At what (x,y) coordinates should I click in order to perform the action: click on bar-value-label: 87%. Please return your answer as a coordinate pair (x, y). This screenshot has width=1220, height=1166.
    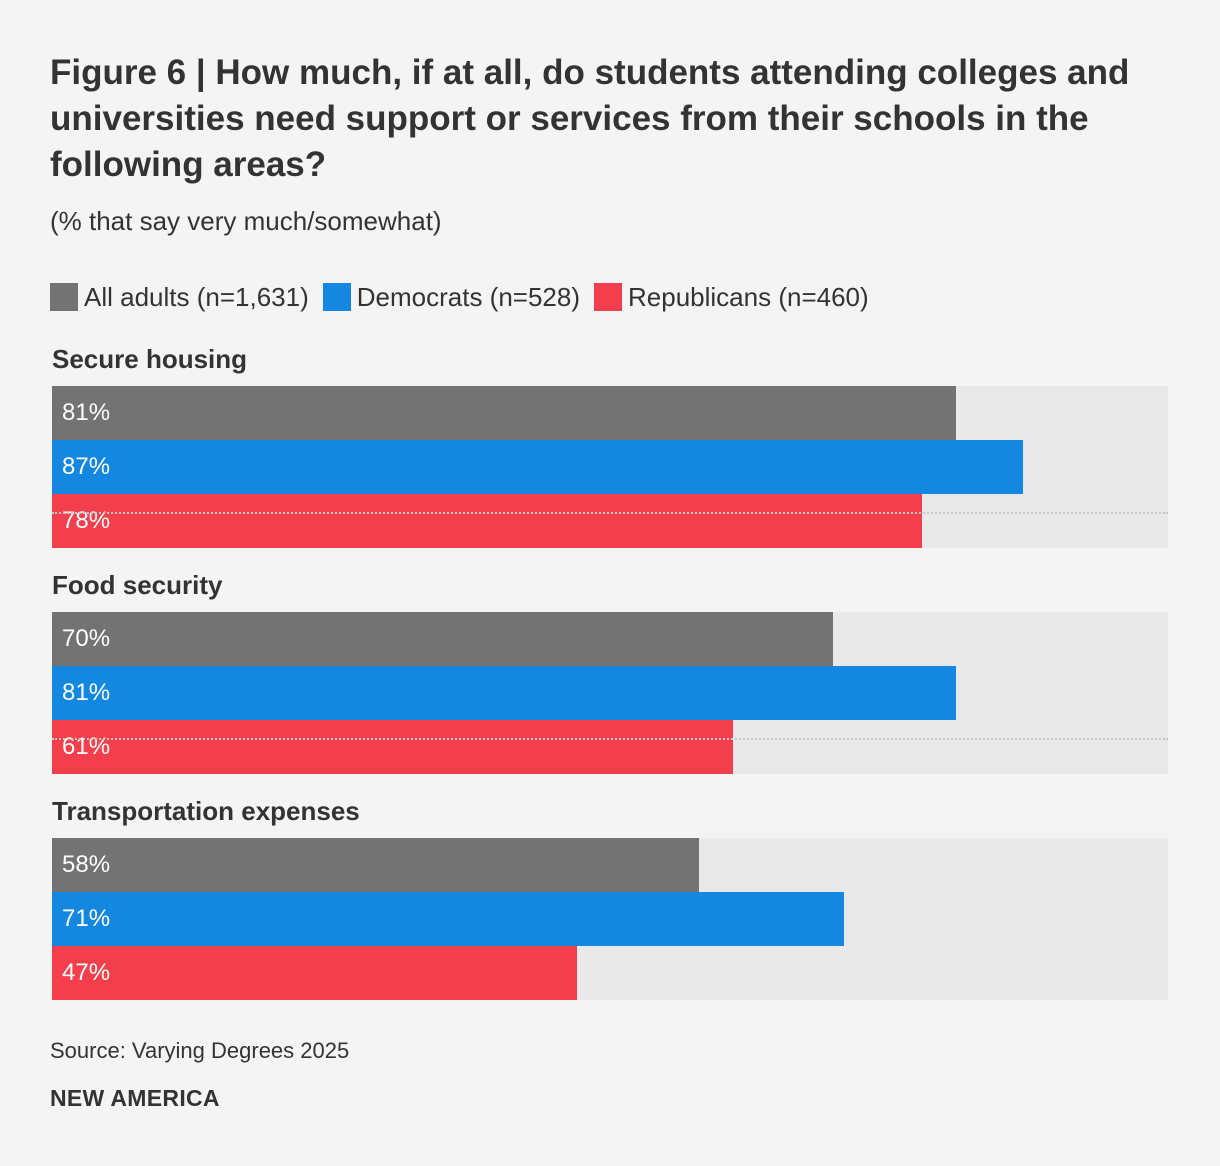
    Looking at the image, I should click on (86, 466).